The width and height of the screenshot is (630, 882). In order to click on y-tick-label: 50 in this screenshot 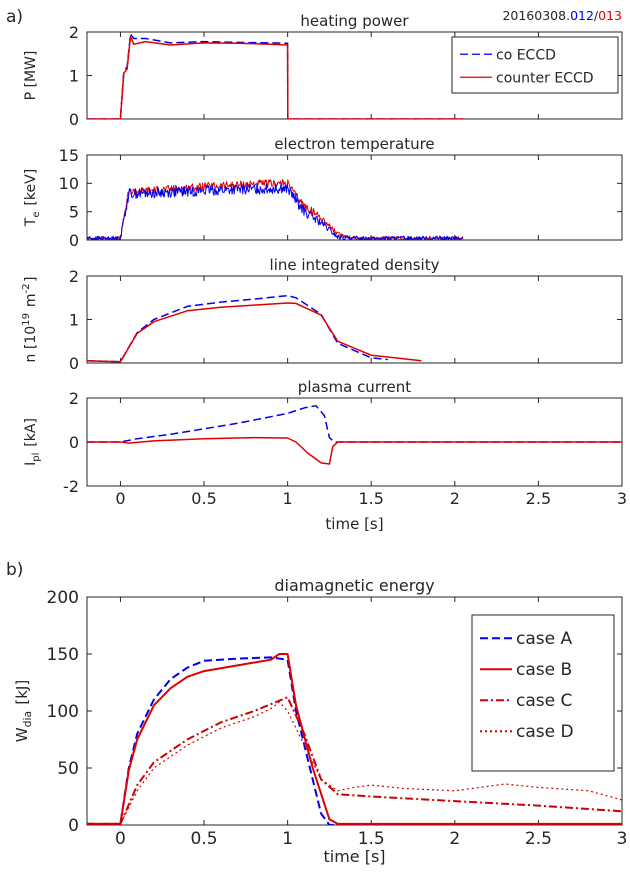, I will do `click(68, 769)`.